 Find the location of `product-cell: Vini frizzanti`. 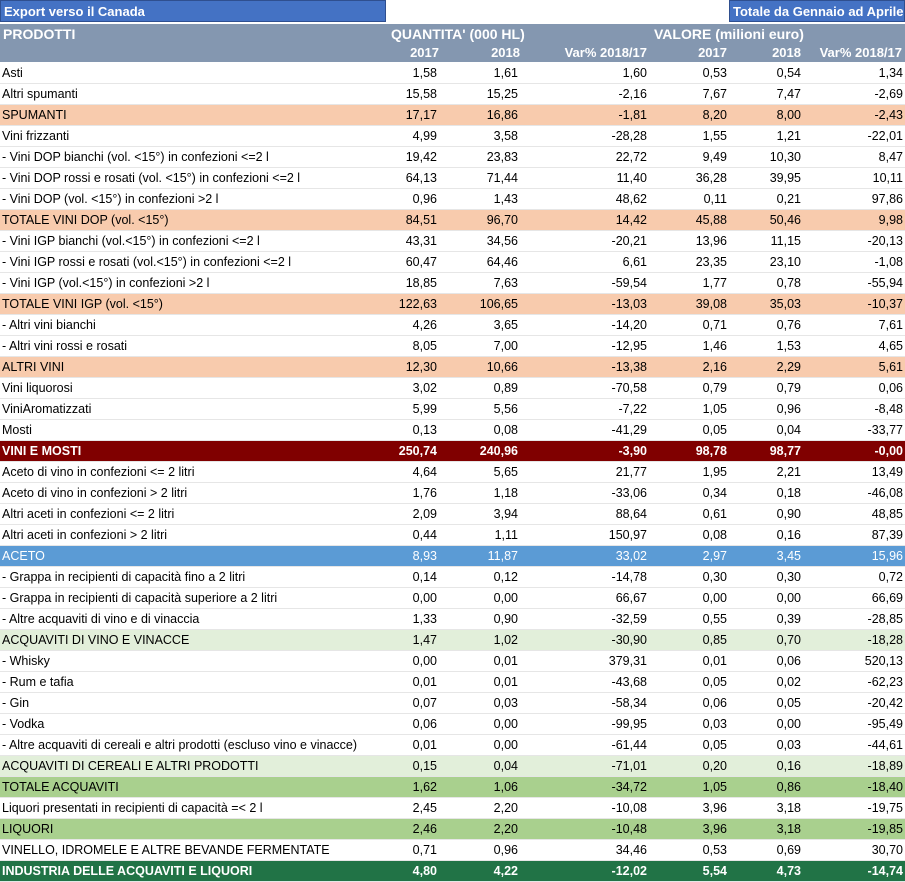

product-cell: Vini frizzanti is located at coordinates (188, 136).